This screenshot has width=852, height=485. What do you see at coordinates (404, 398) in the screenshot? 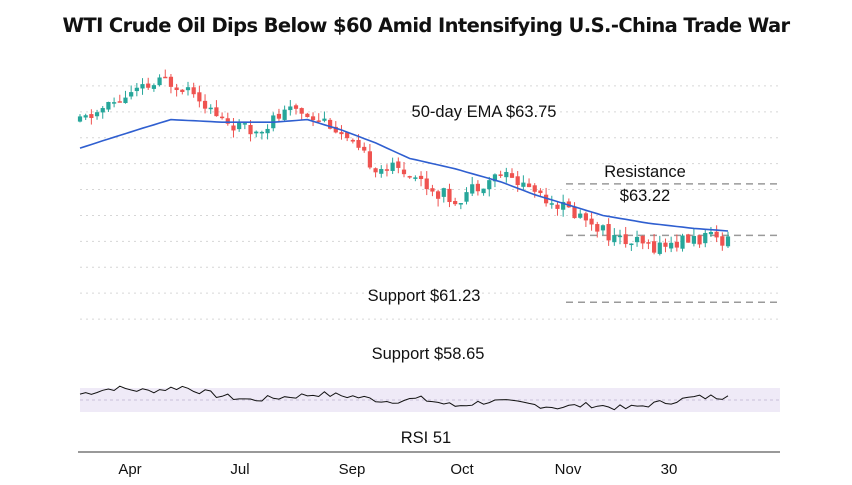
I see `rsi-line` at bounding box center [404, 398].